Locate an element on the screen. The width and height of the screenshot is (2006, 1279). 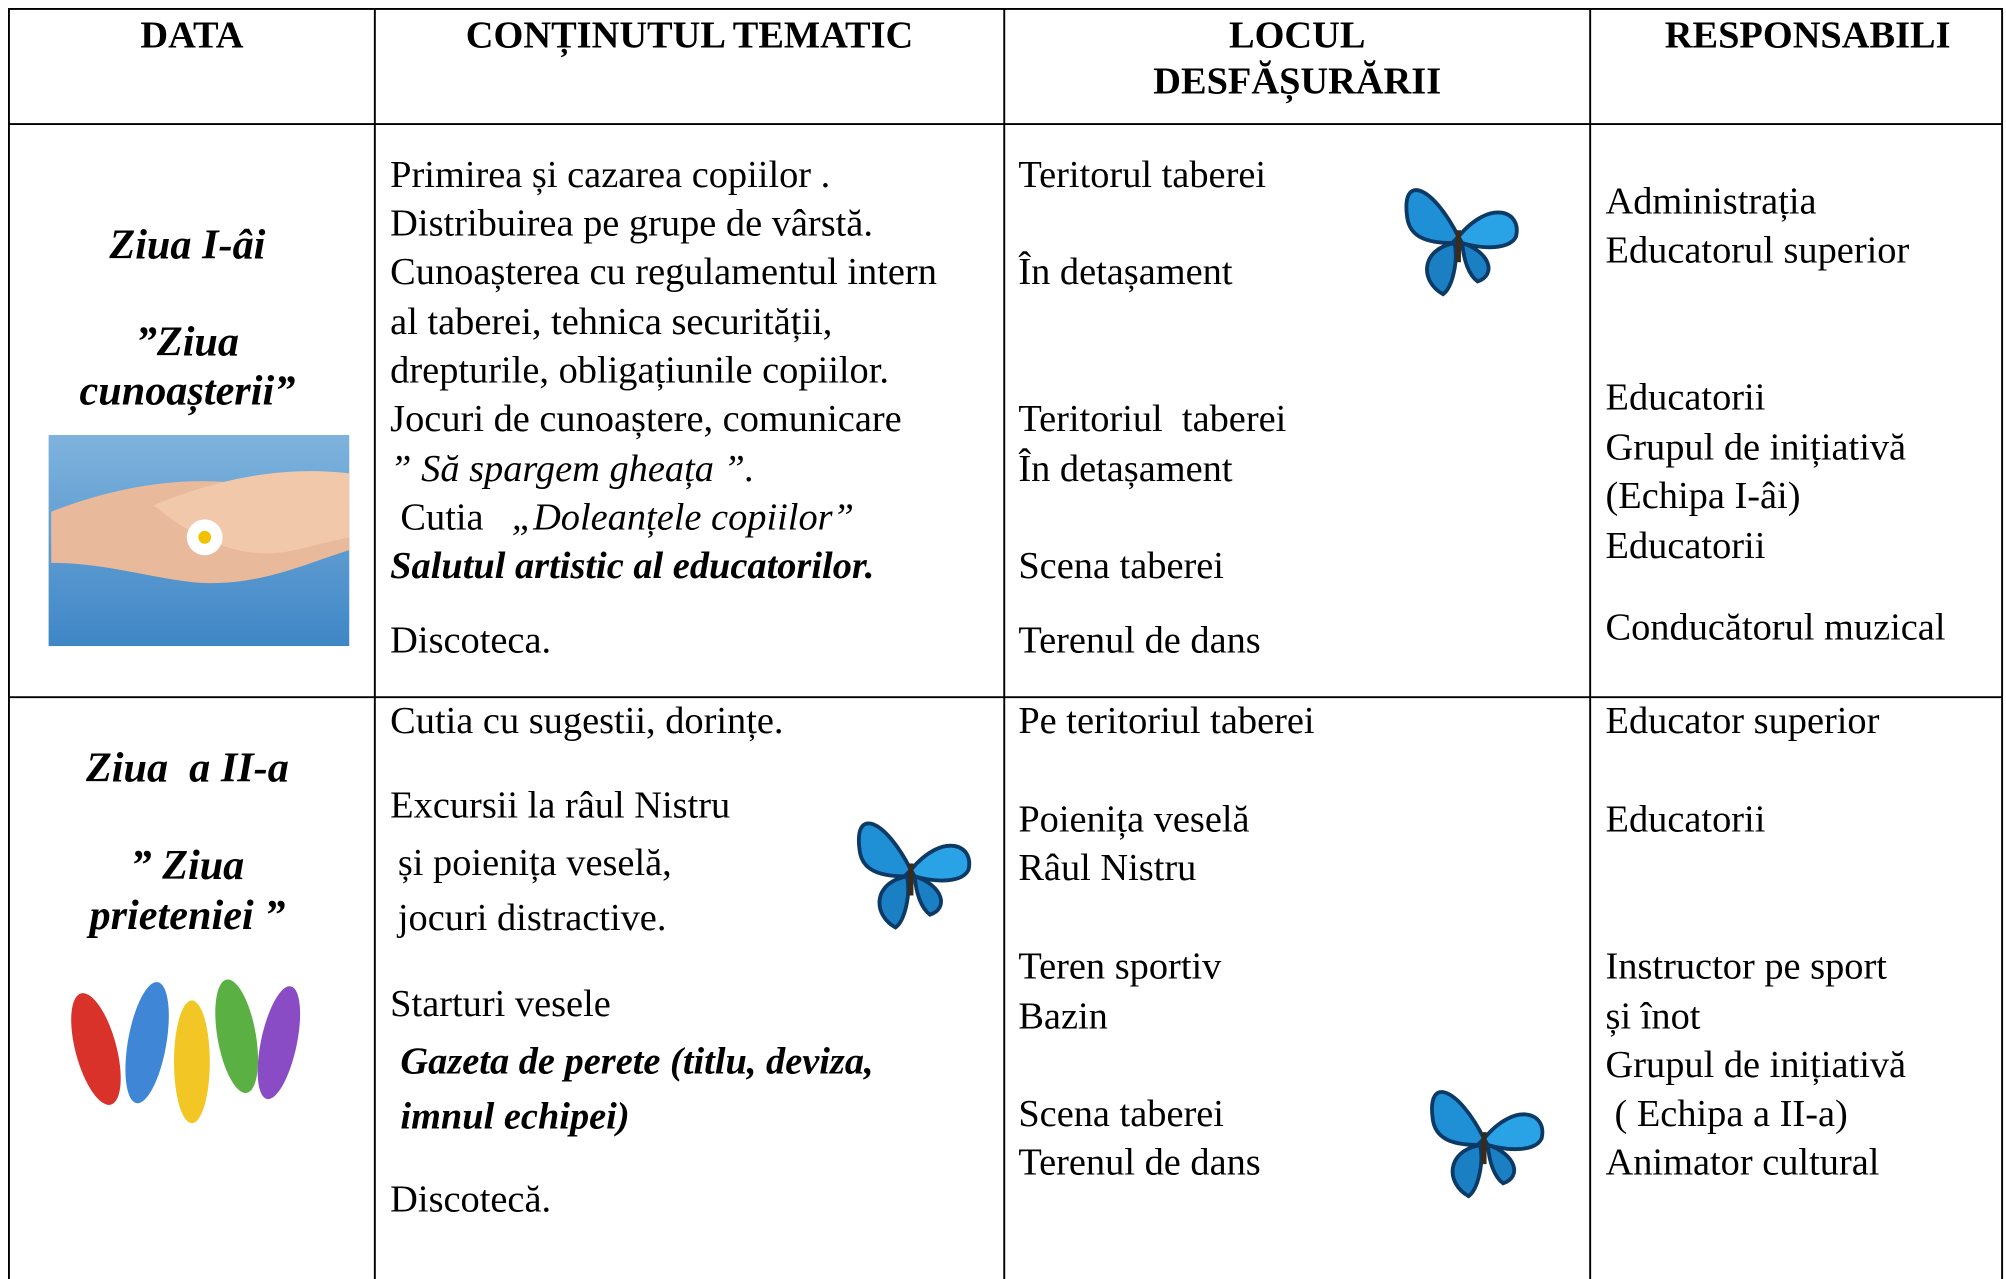
responsible-line: Administrația is located at coordinates (1711, 201).